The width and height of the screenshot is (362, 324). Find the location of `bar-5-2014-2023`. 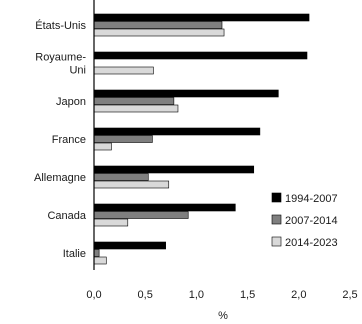

bar-5-2014-2023 is located at coordinates (131, 184).